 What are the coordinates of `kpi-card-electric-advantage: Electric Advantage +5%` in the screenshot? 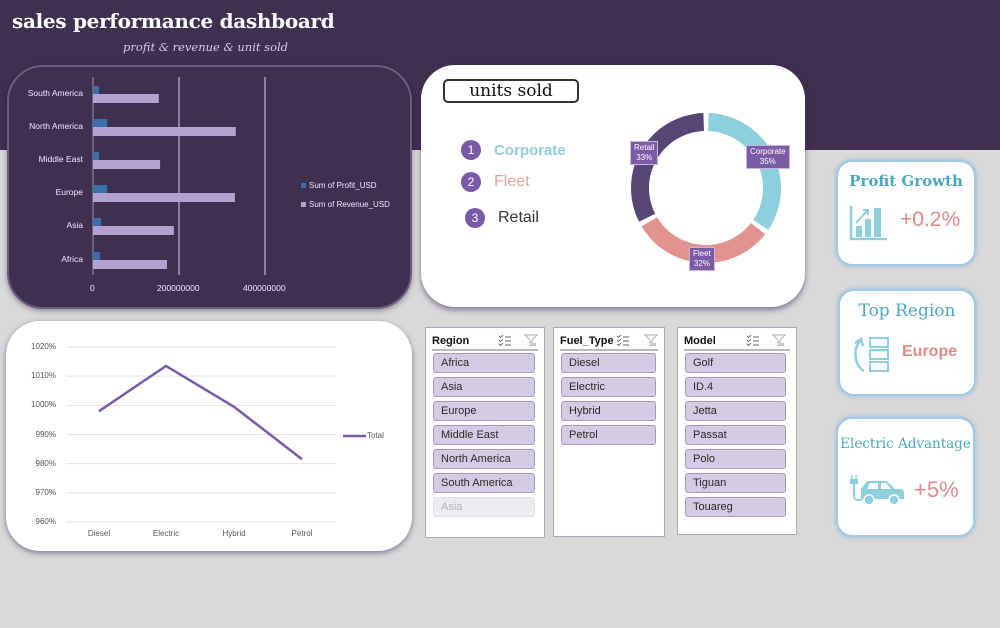 It's located at (905, 477).